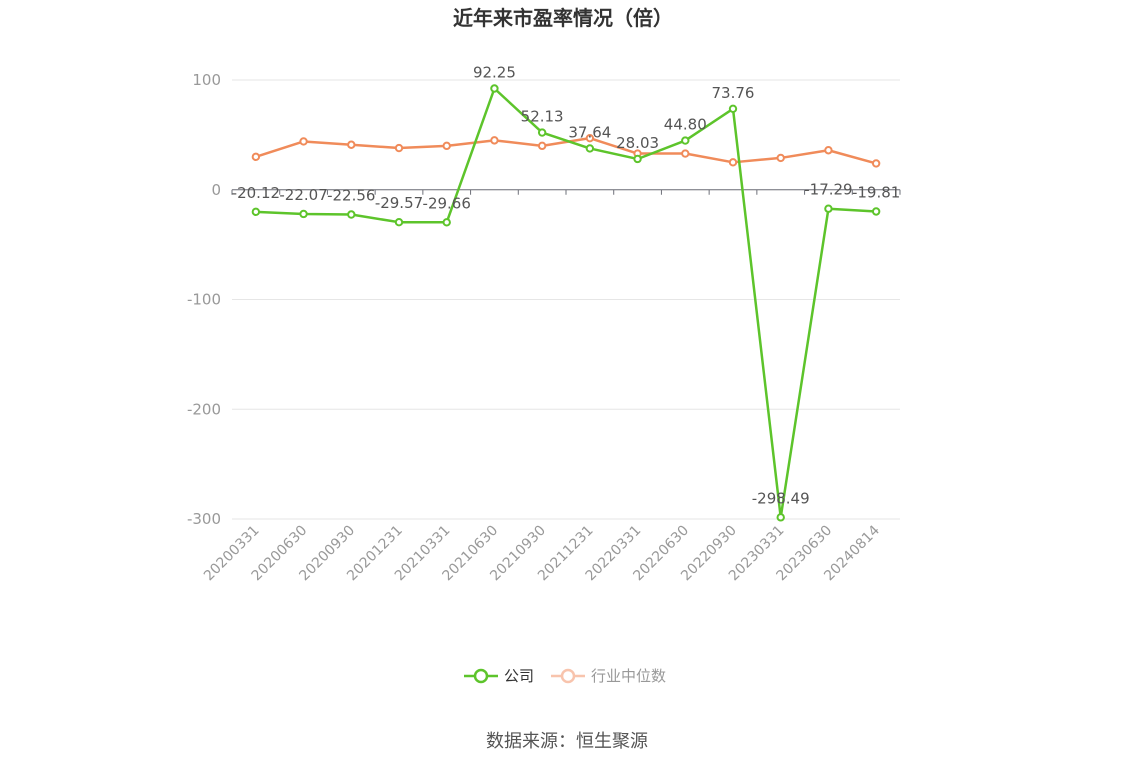 Image resolution: width=1134 pixels, height=766 pixels. Describe the element at coordinates (256, 193) in the screenshot. I see `data-label: -20.12` at that location.